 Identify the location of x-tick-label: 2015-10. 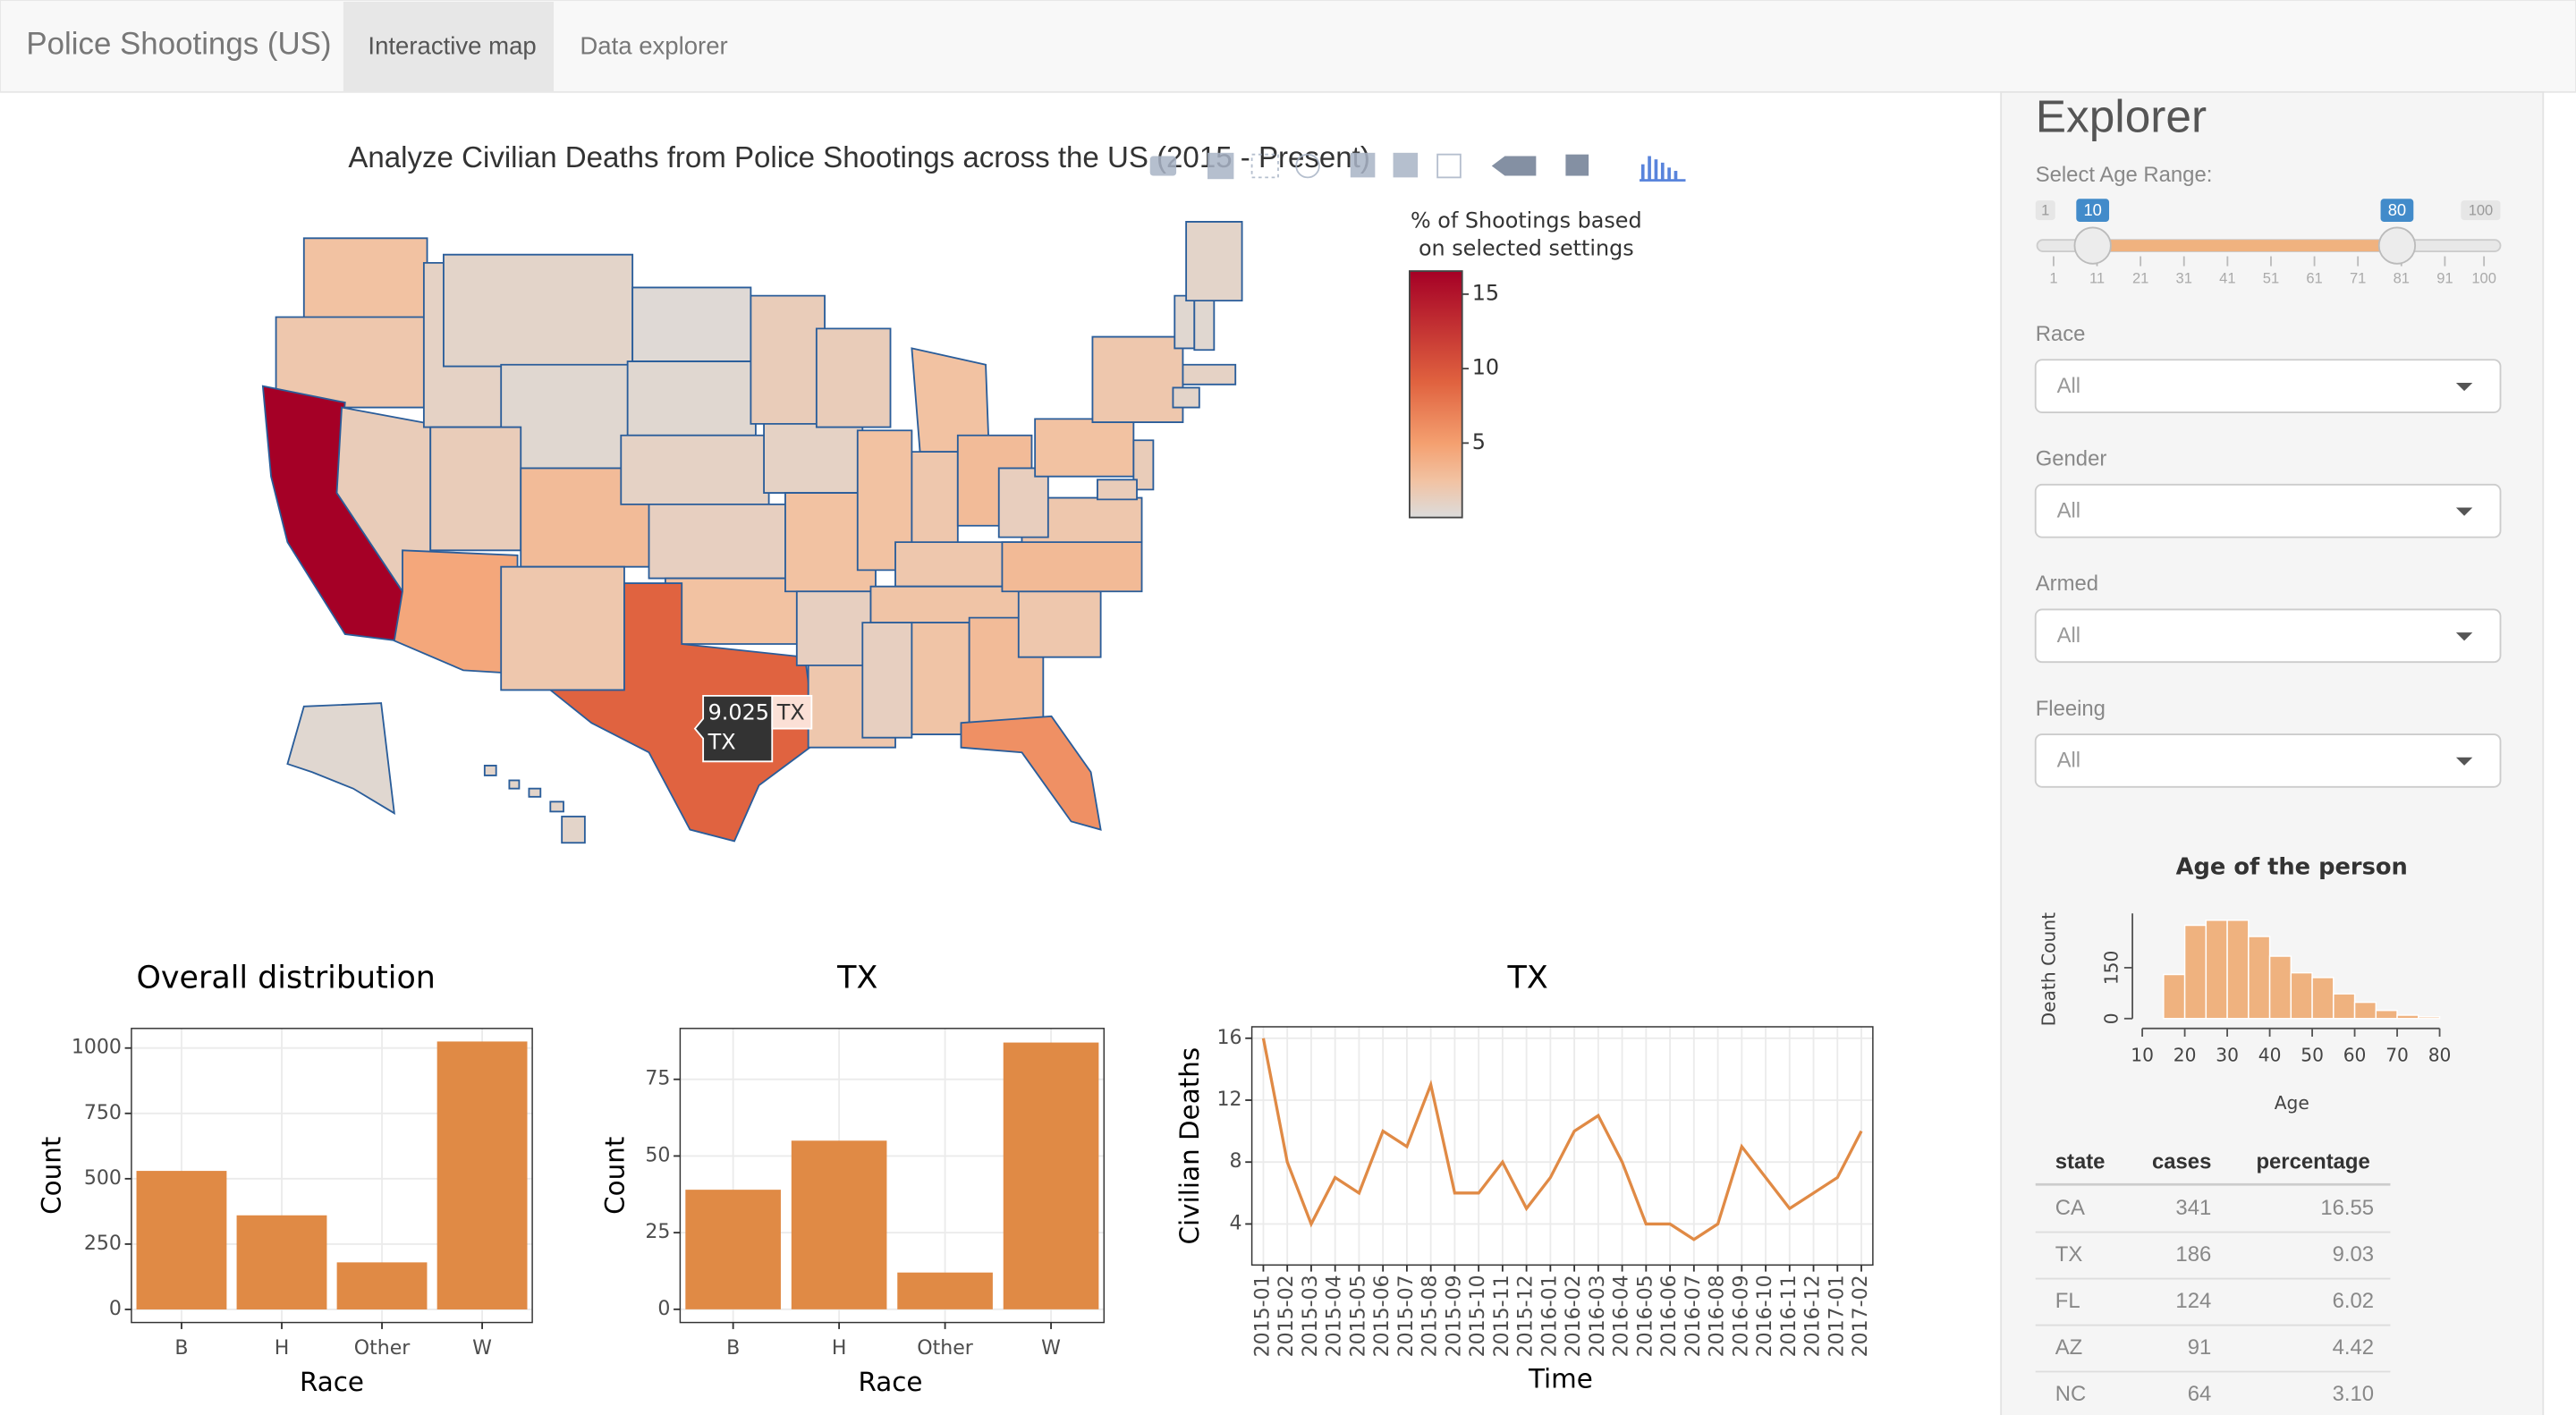
(1478, 1316).